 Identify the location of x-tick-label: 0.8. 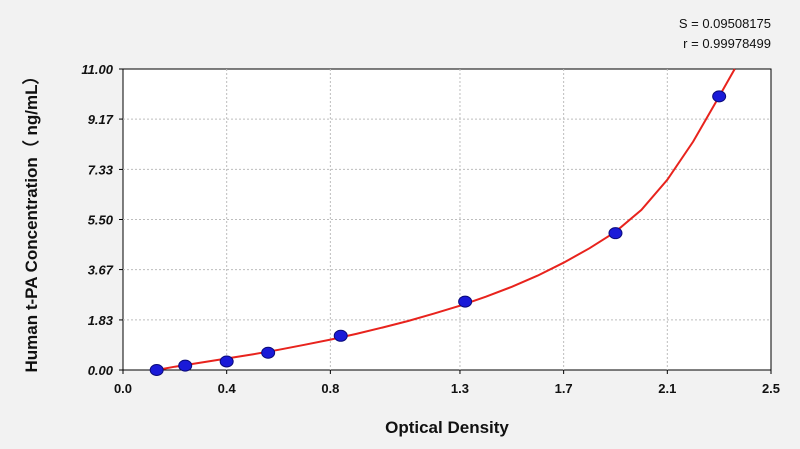
(330, 388).